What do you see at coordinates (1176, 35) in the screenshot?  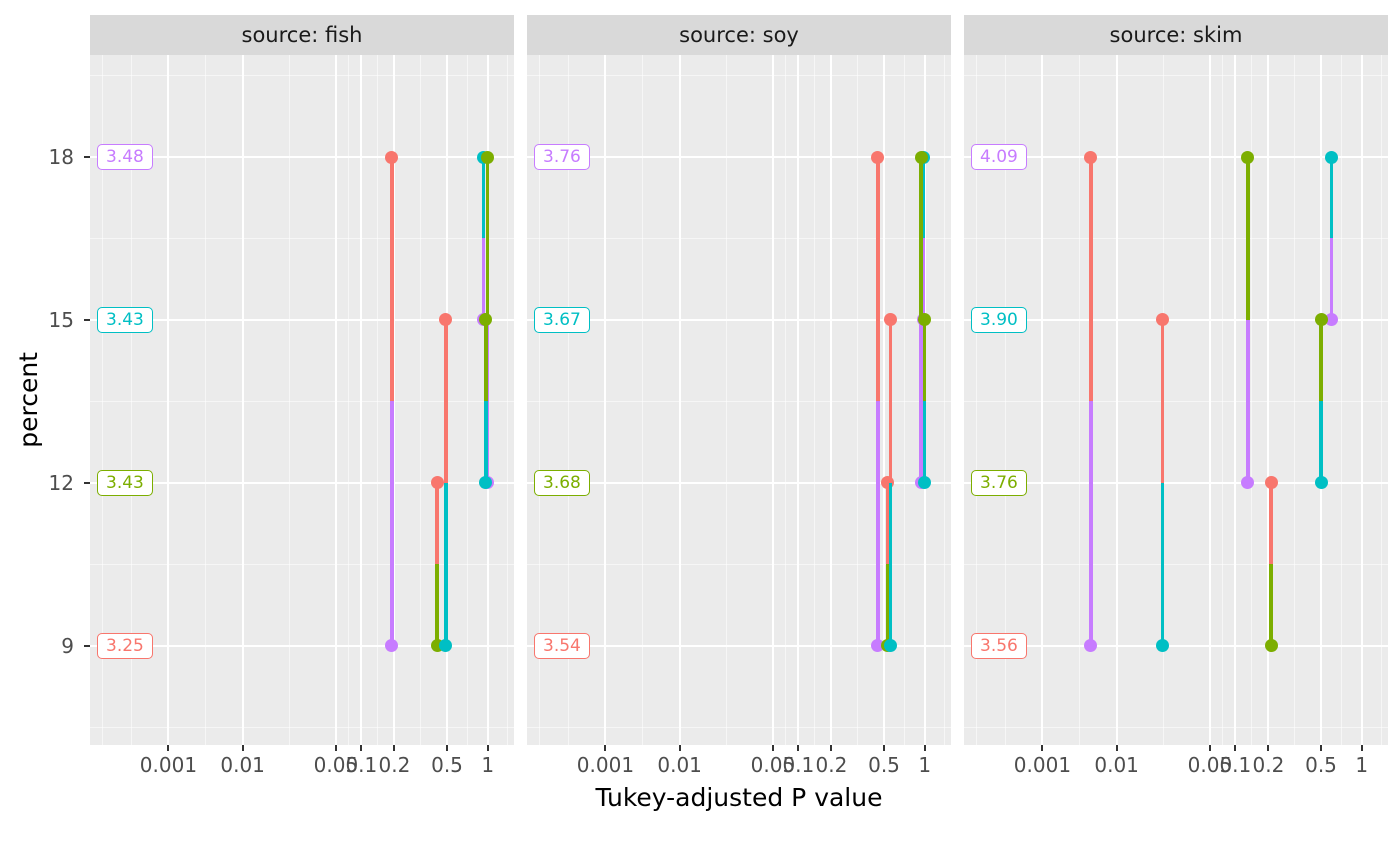 I see `facet-strip-skim: source: skim` at bounding box center [1176, 35].